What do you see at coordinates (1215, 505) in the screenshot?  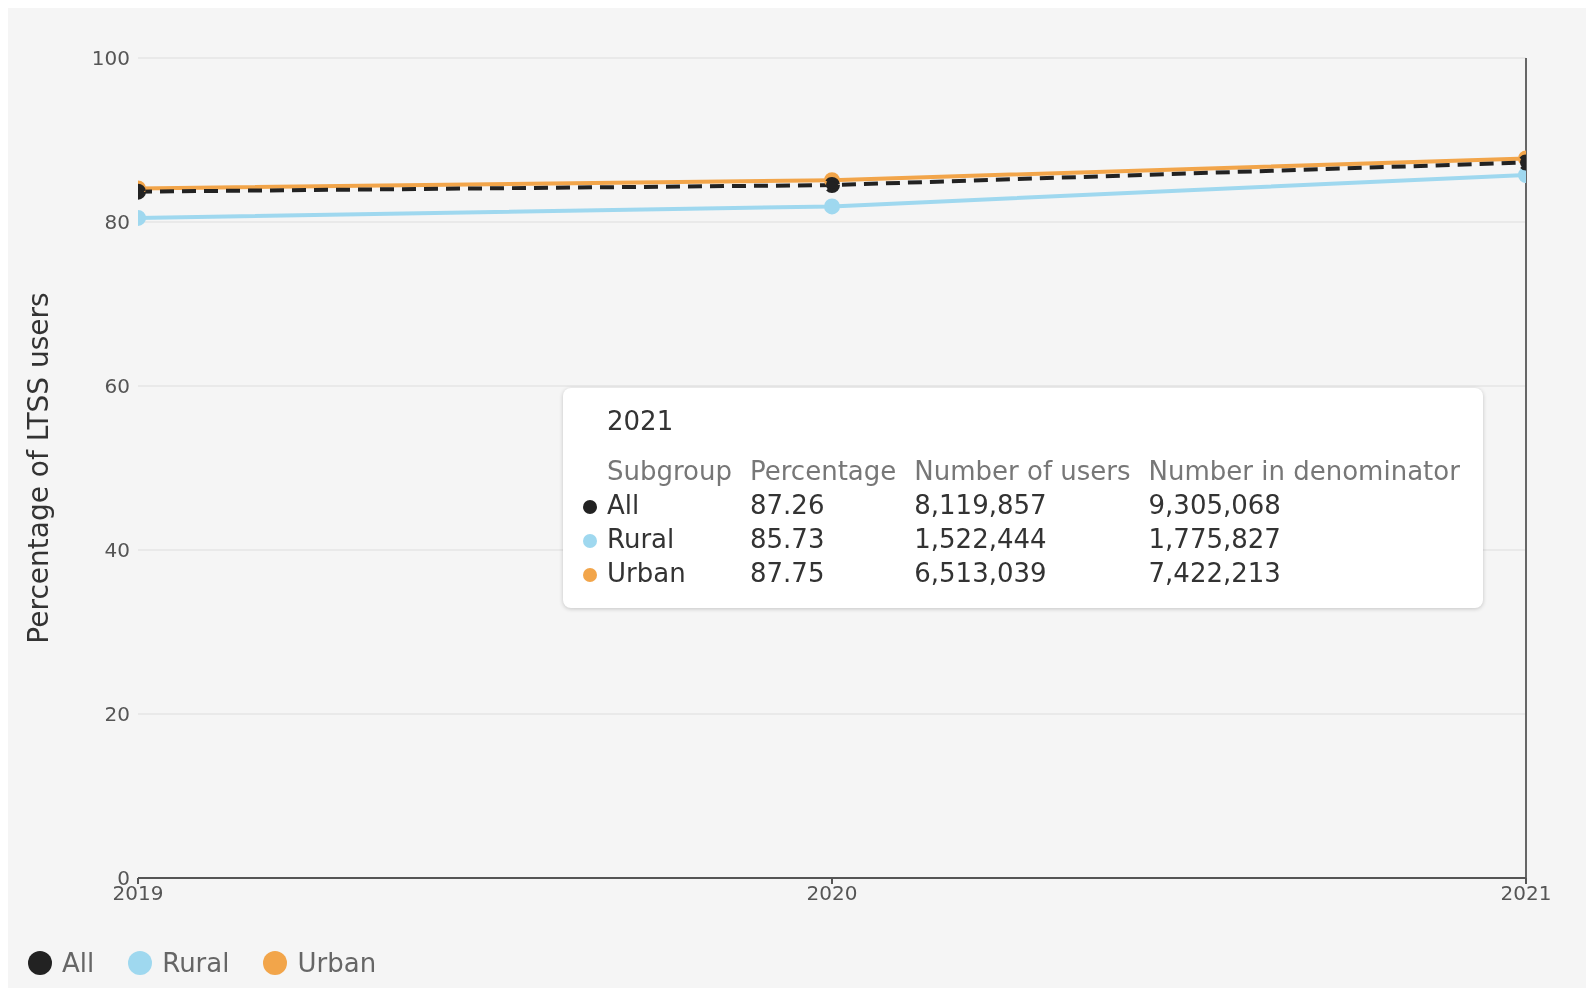 I see `annotation: 9,305,068` at bounding box center [1215, 505].